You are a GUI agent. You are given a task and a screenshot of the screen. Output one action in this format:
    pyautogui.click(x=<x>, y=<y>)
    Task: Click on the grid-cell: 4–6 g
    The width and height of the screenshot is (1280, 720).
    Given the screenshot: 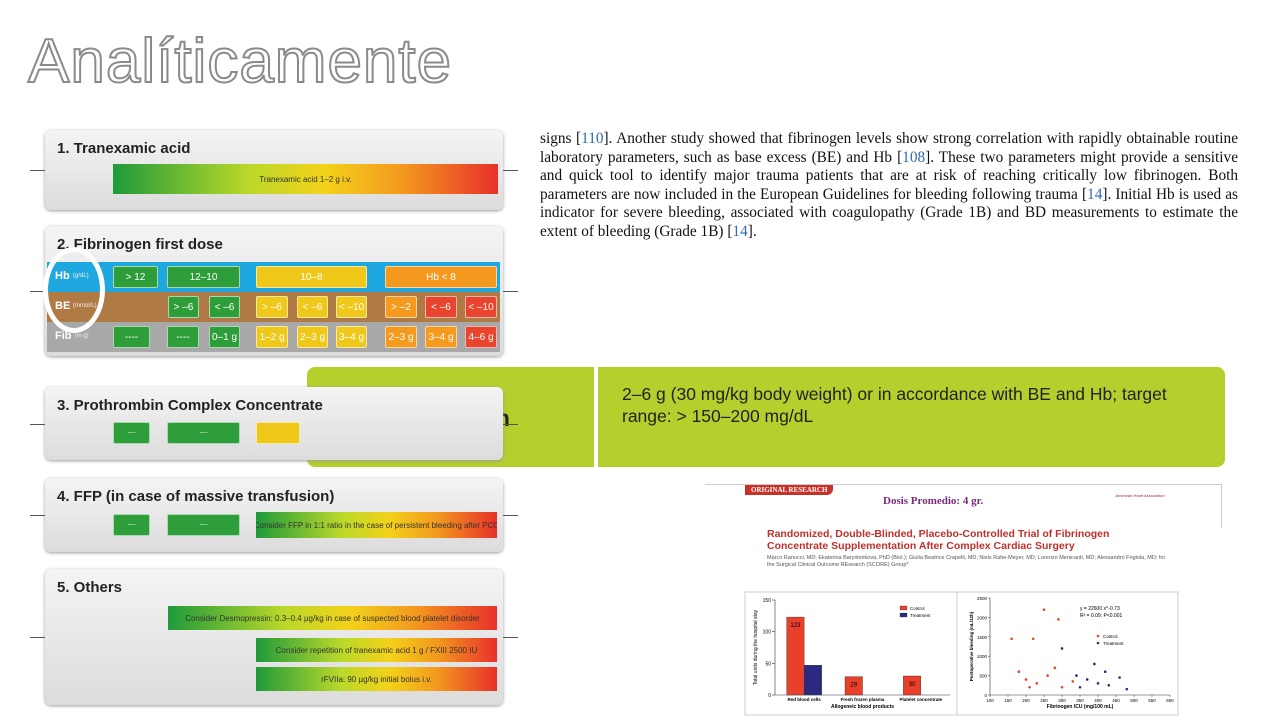 What is the action you would take?
    pyautogui.click(x=481, y=337)
    